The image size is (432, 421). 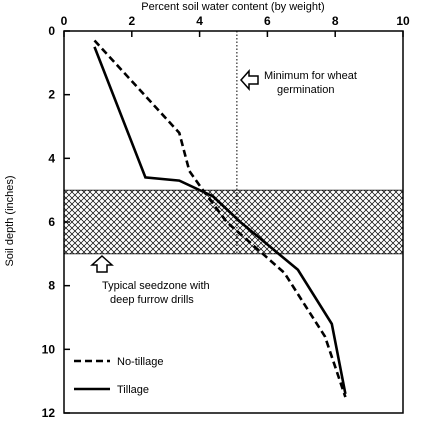 What do you see at coordinates (305, 90) in the screenshot?
I see `min-germination-label-line2: germination` at bounding box center [305, 90].